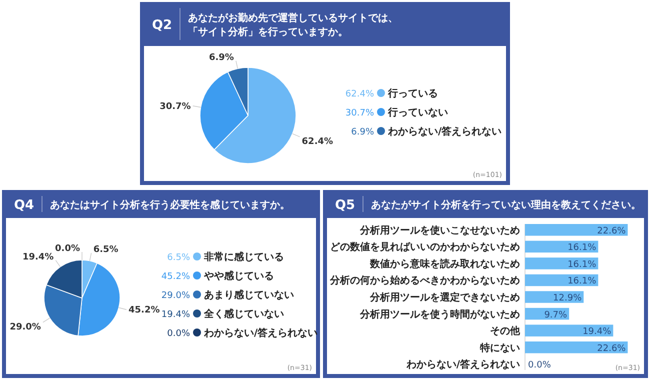  I want to click on text: Q5, so click(345, 205).